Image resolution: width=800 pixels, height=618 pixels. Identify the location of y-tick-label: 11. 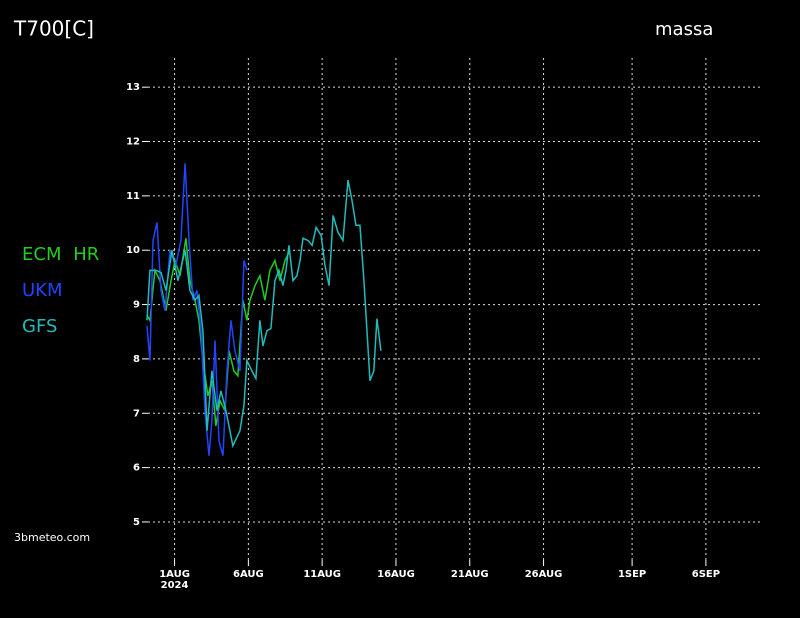
(133, 196).